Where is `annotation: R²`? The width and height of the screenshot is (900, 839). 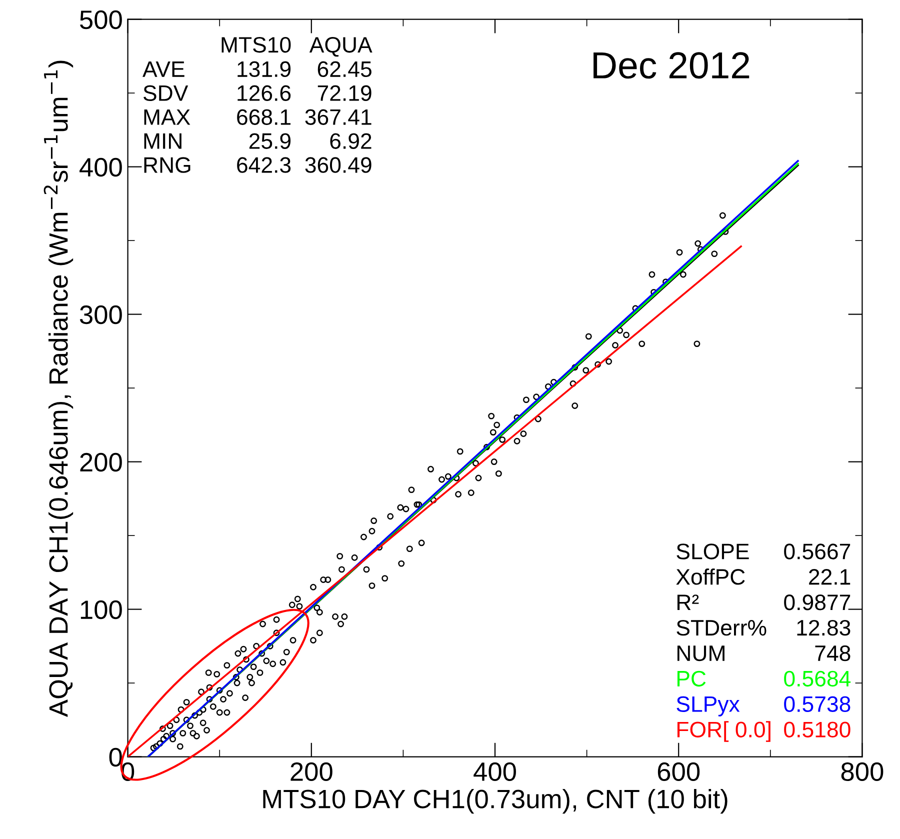 annotation: R² is located at coordinates (688, 602).